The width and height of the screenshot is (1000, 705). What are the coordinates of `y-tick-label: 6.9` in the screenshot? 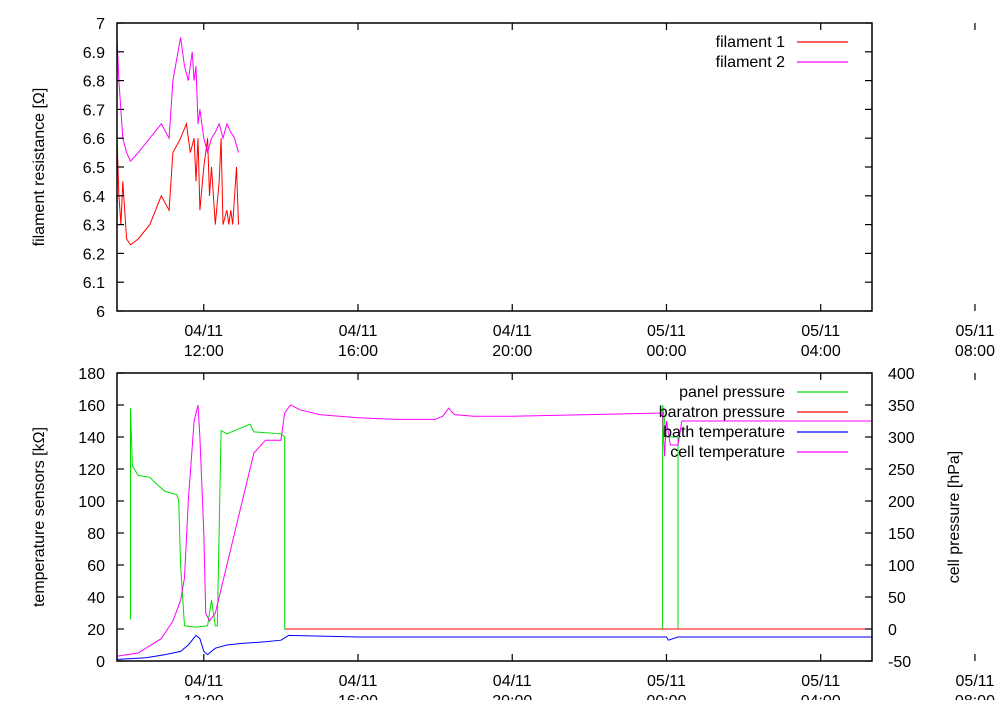 It's located at (94, 53).